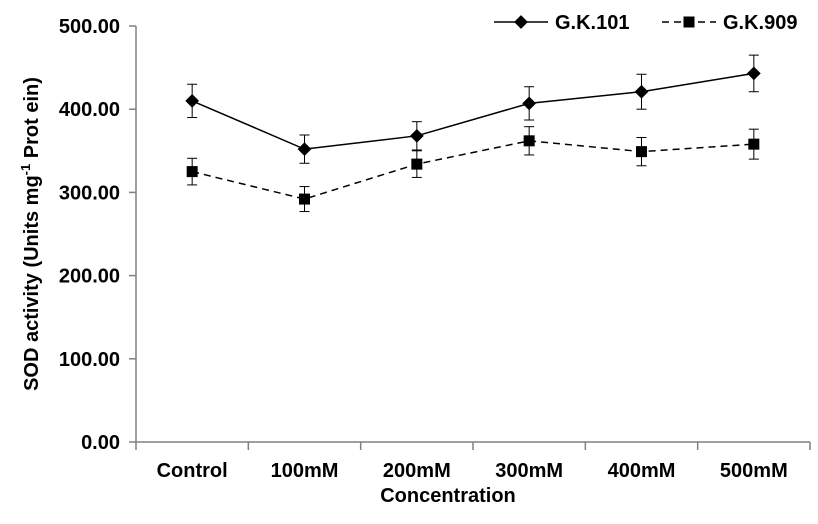 This screenshot has width=818, height=524. What do you see at coordinates (417, 471) in the screenshot?
I see `x-tick-label: 200mM` at bounding box center [417, 471].